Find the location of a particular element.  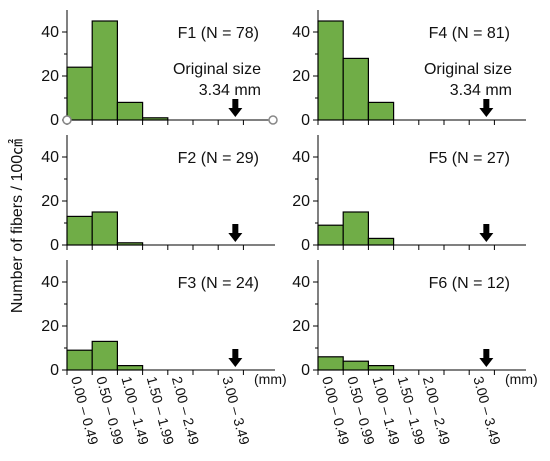

f4-panel-label: F4 (N = 81) is located at coordinates (469, 33).